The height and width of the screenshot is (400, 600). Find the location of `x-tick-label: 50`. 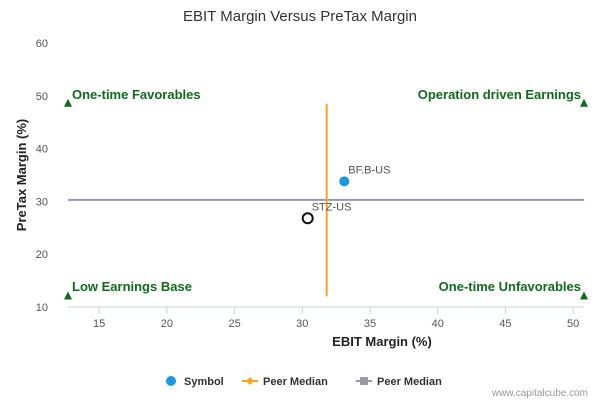

x-tick-label: 50 is located at coordinates (573, 324).